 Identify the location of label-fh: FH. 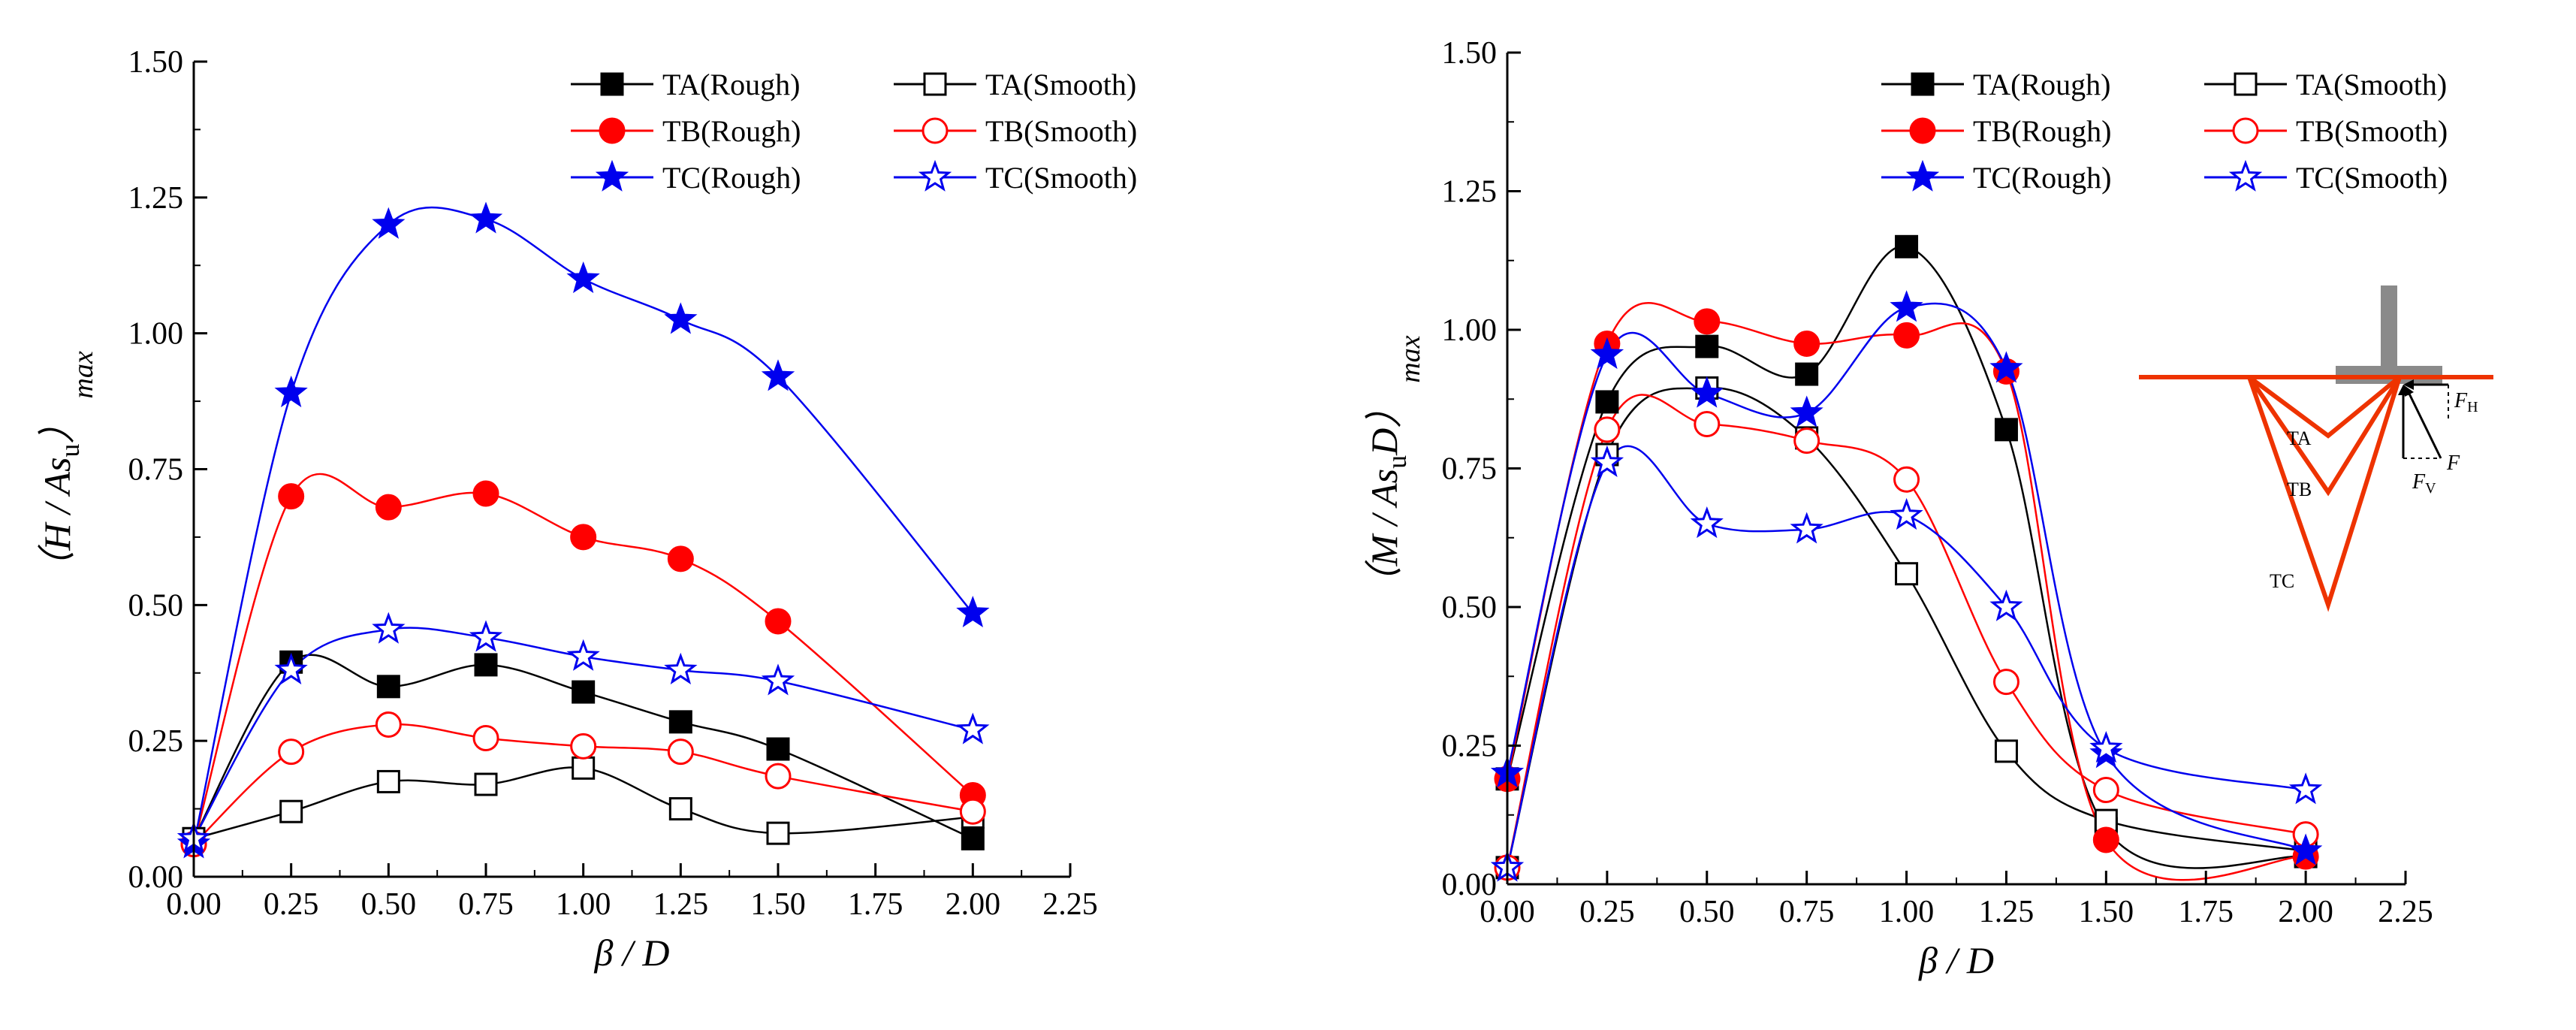
(2466, 402).